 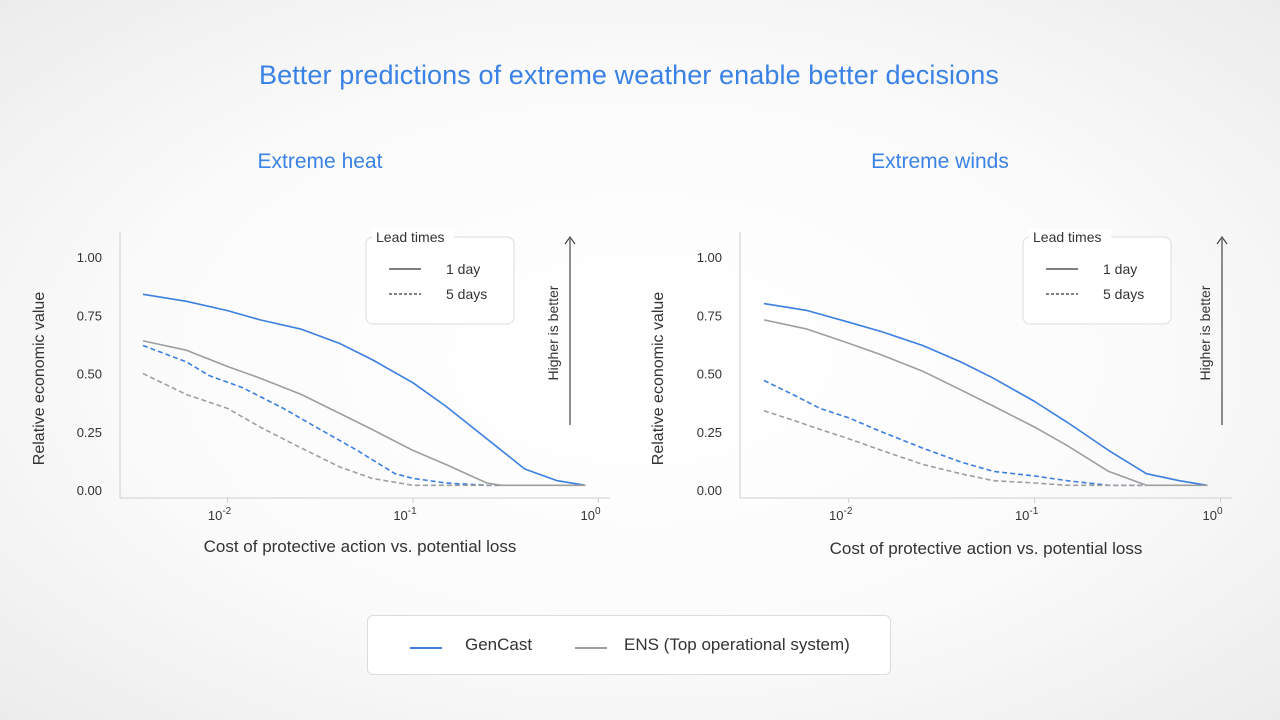 What do you see at coordinates (320, 161) in the screenshot?
I see `chart-title-extreme-heat: Extreme heat` at bounding box center [320, 161].